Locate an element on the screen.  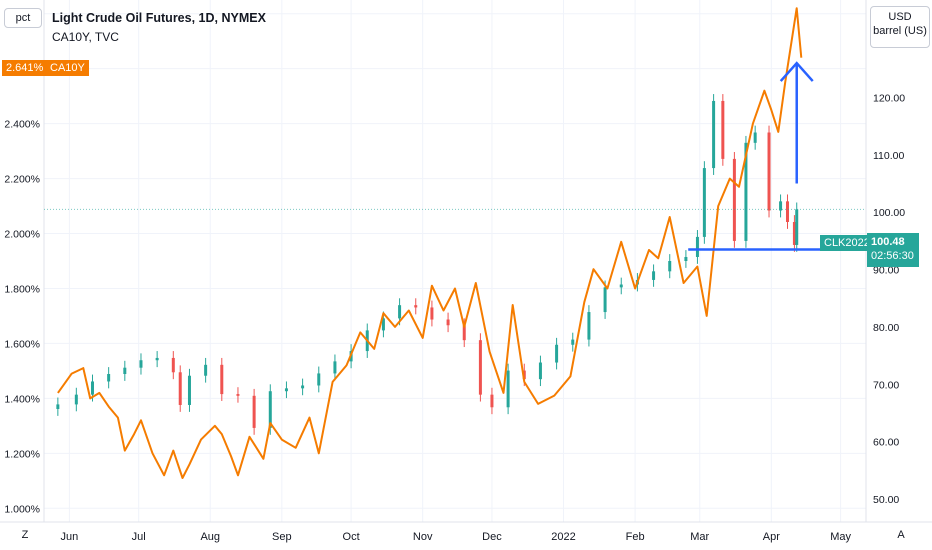
x-tick-label: May is located at coordinates (840, 537).